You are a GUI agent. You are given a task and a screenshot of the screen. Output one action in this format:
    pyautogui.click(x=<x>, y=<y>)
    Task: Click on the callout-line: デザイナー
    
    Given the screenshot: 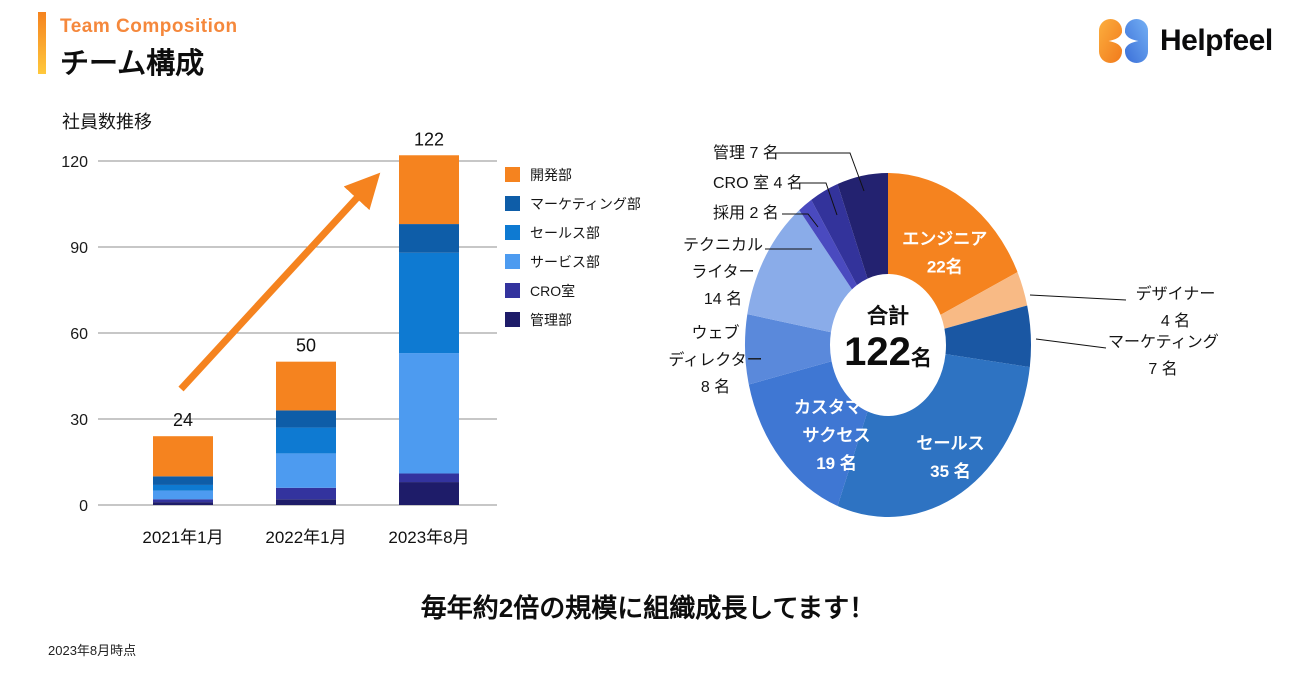 What is the action you would take?
    pyautogui.click(x=1175, y=294)
    